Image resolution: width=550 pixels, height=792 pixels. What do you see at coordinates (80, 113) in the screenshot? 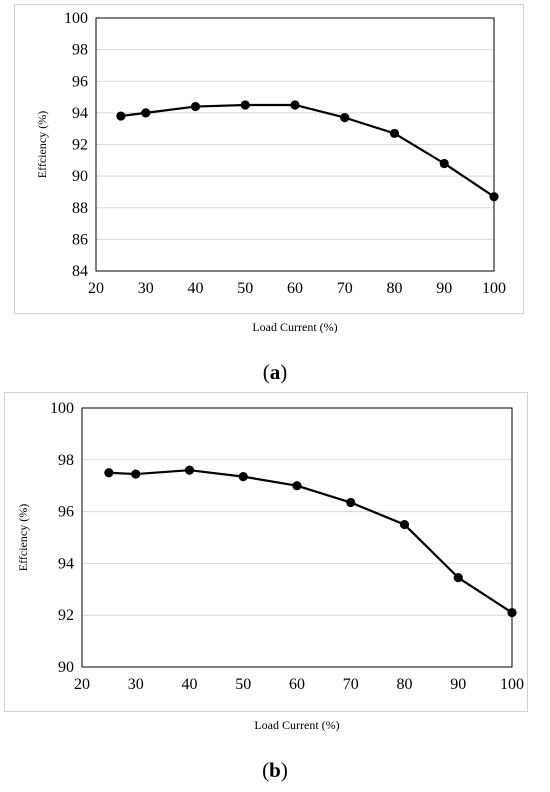
I see `chart-a-ytick-label: 94` at bounding box center [80, 113].